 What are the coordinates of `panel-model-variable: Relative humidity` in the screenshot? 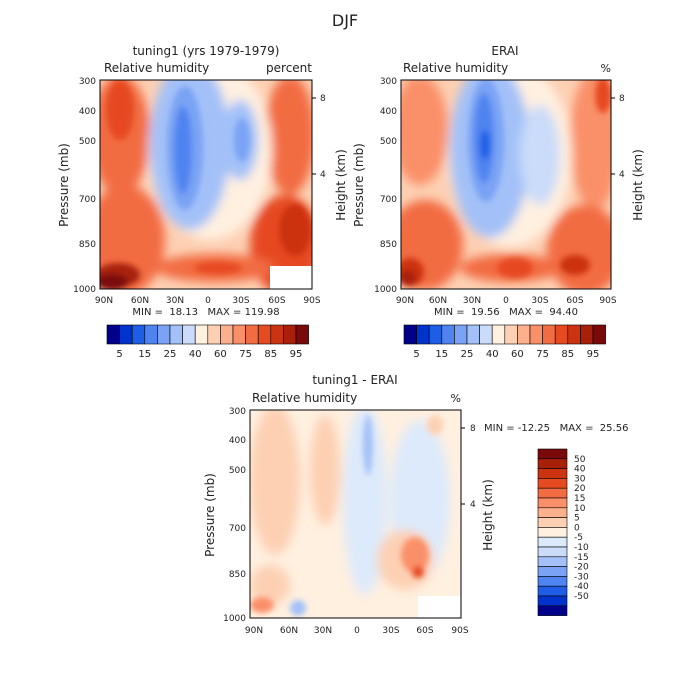 It's located at (156, 68).